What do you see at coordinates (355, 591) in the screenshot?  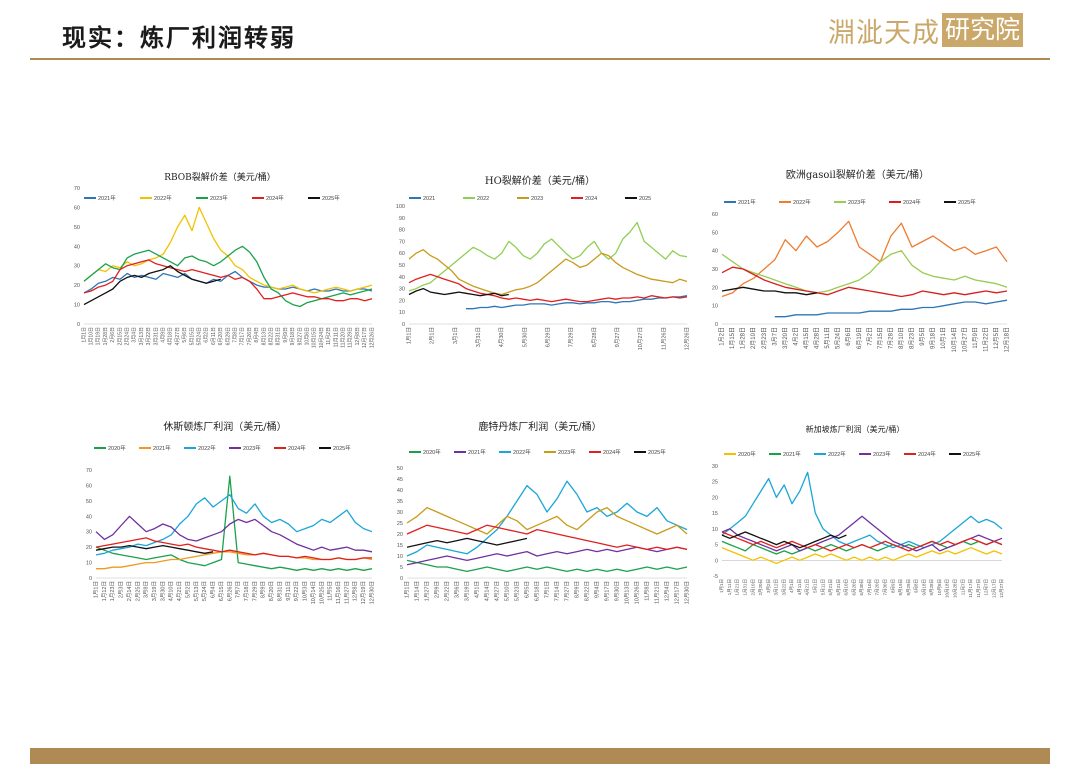 I see `x-tick-label: 12月8日` at bounding box center [355, 591].